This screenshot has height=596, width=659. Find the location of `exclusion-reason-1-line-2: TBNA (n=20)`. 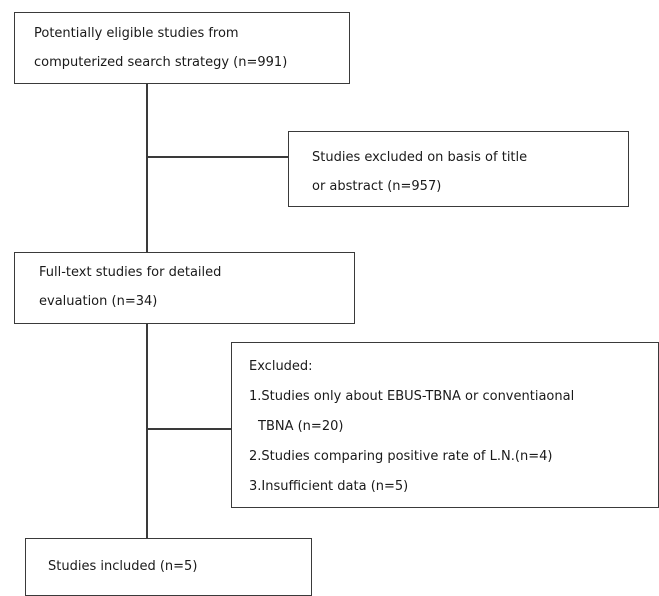

exclusion-reason-1-line-2: TBNA (n=20) is located at coordinates (301, 426).